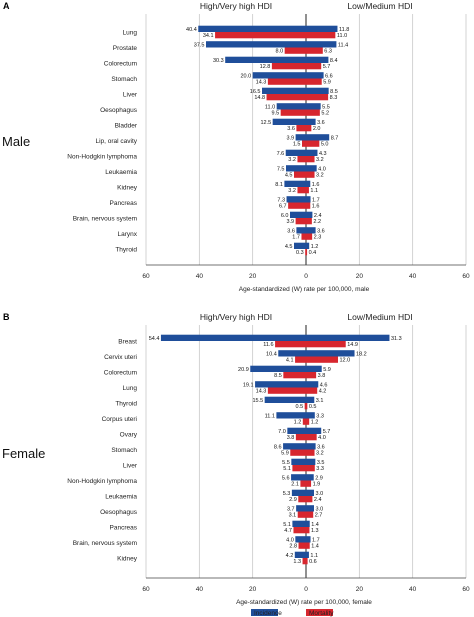 This screenshot has width=474, height=617. I want to click on category-label: Non-Hodgkin lymphoma, so click(102, 481).